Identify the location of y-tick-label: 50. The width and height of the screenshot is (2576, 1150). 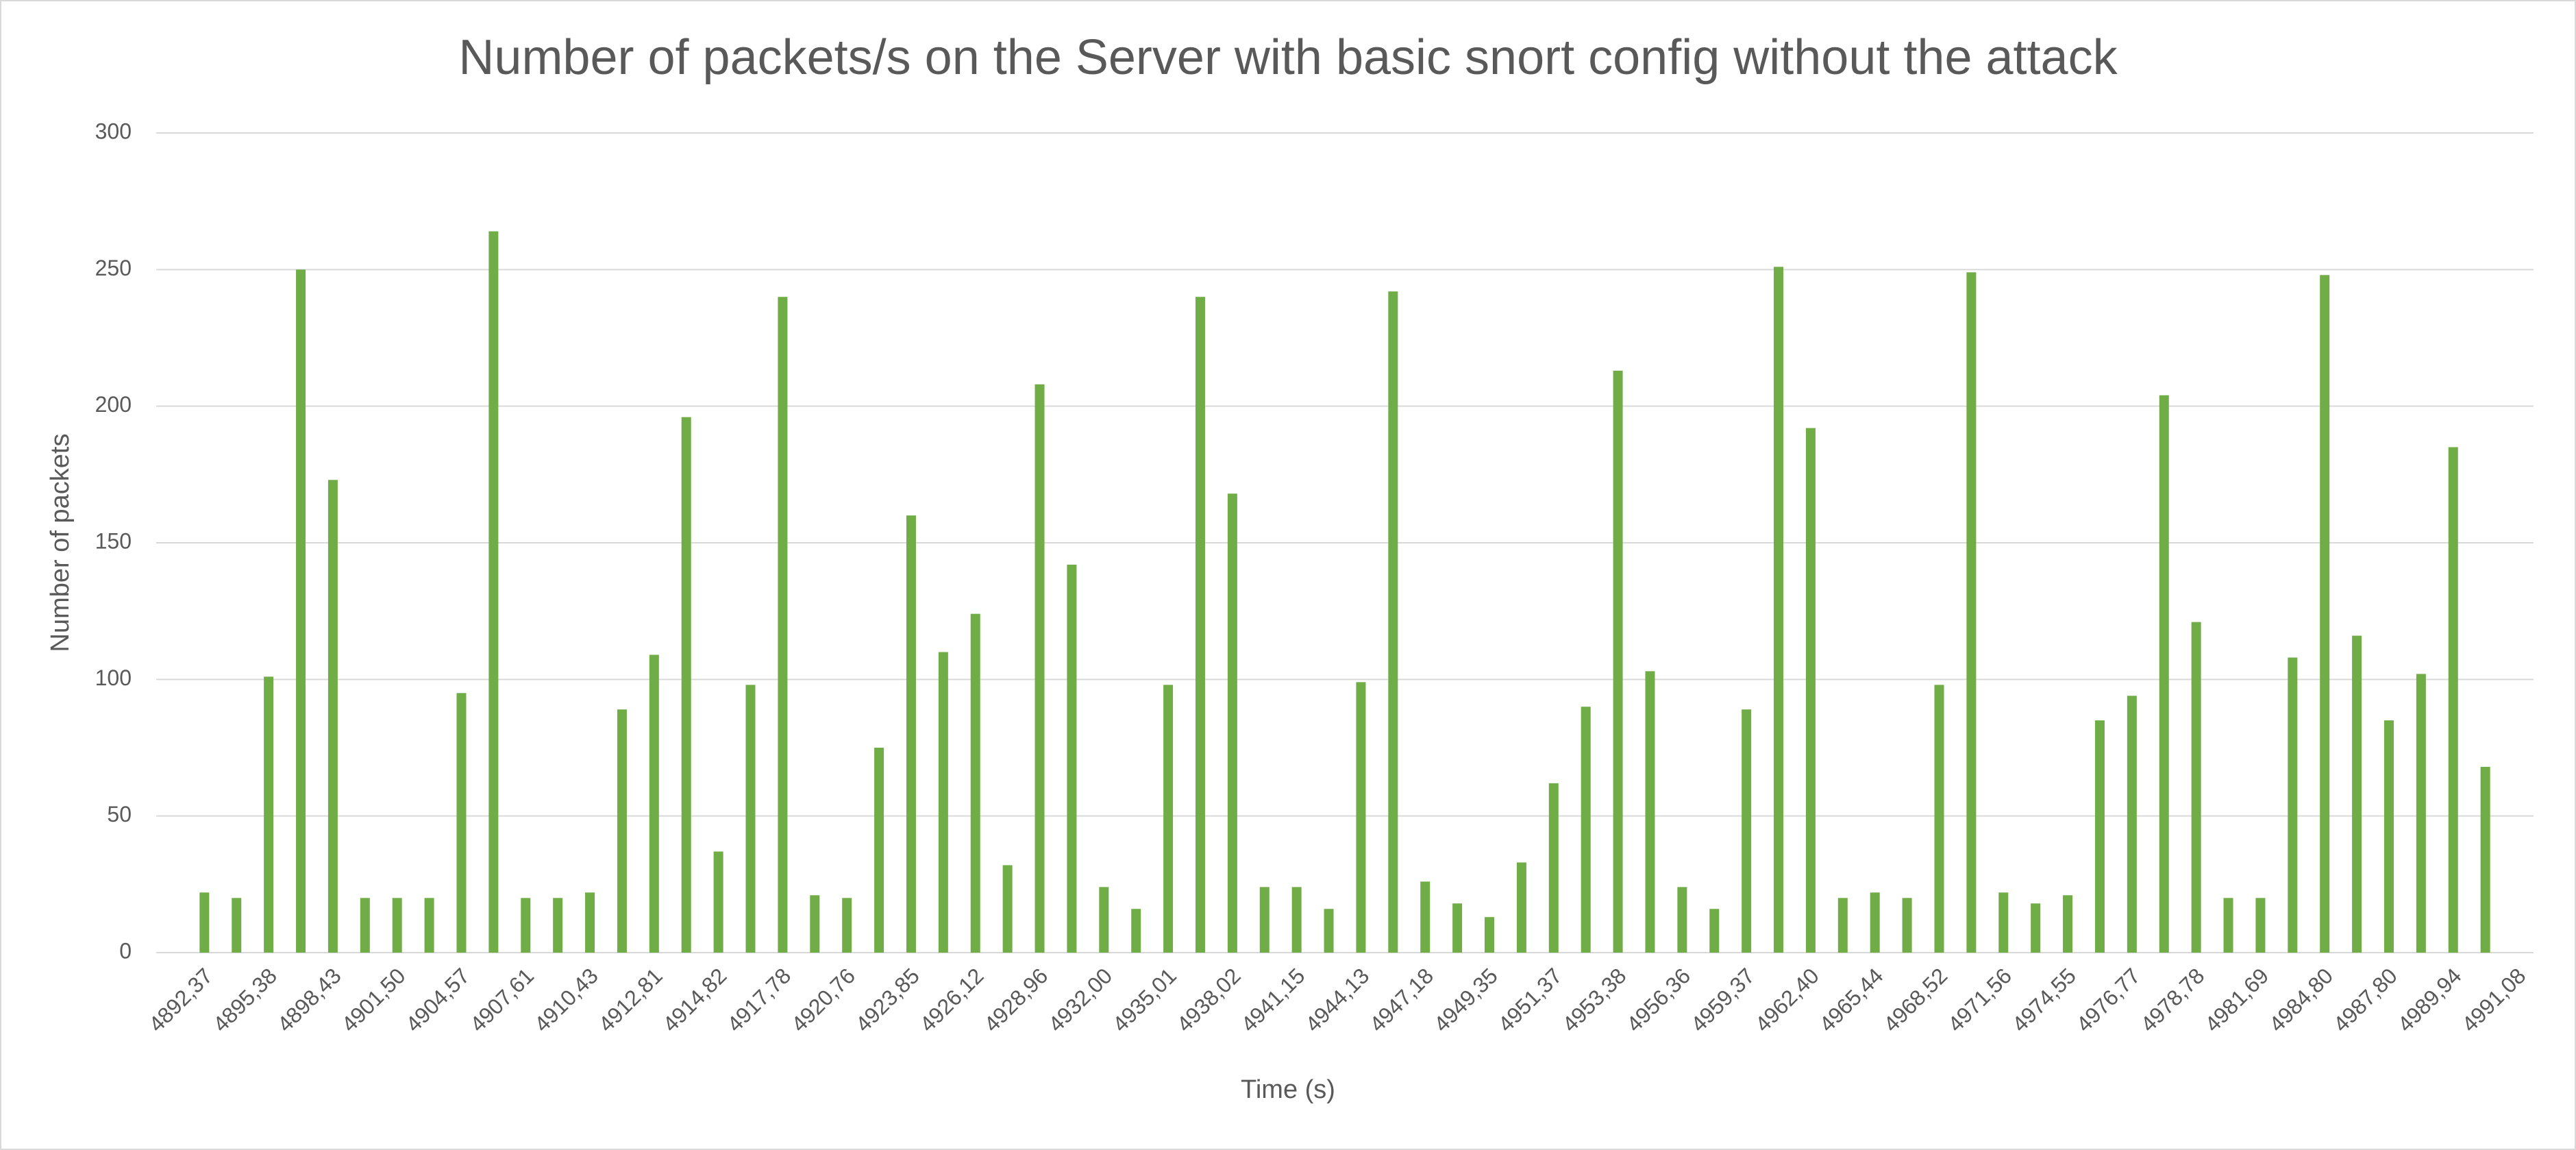
(119, 814).